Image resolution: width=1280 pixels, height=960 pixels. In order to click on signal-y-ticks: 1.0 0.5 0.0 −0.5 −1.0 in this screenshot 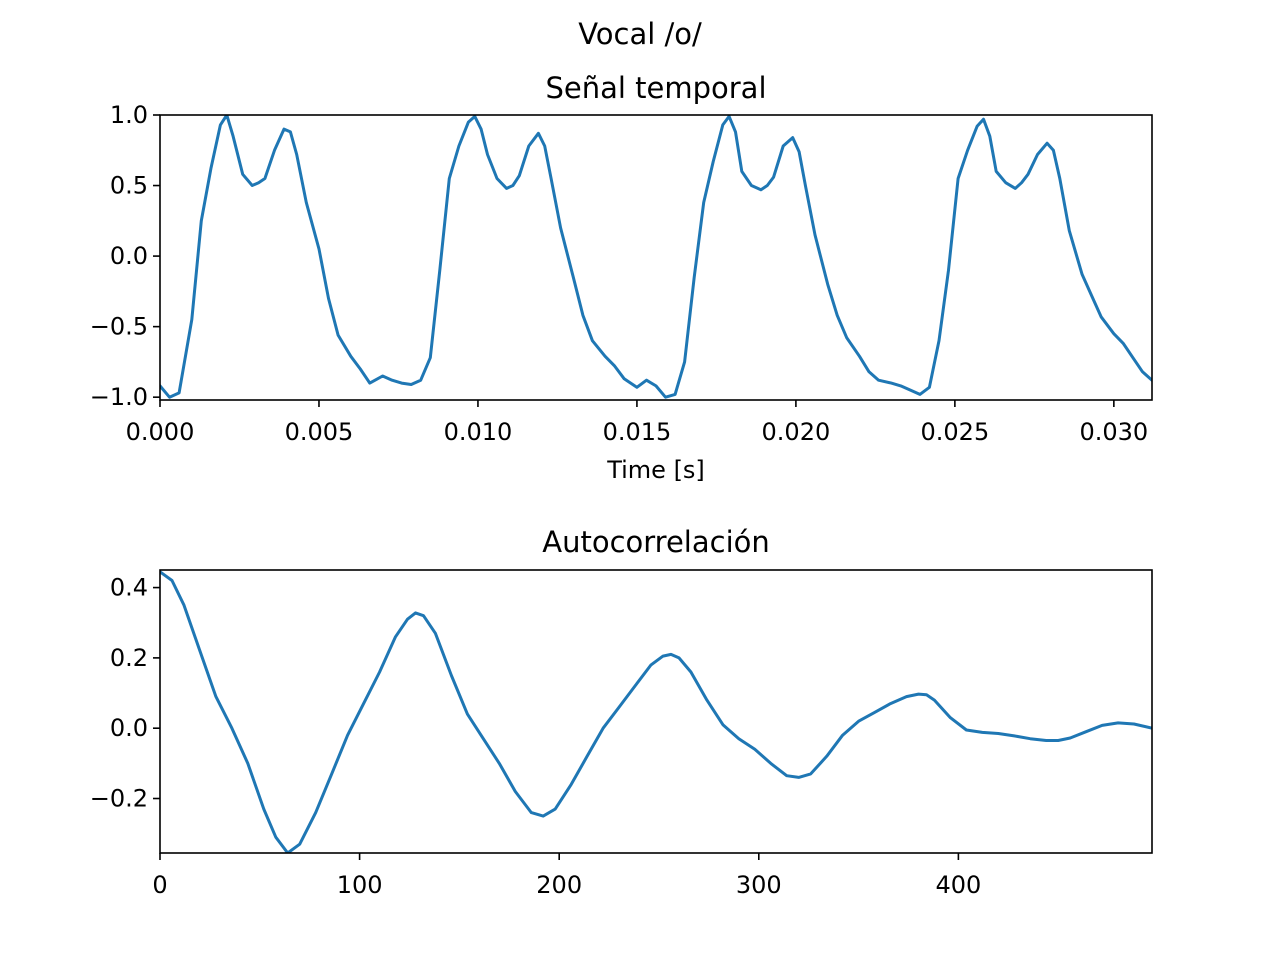, I will do `click(125, 256)`.